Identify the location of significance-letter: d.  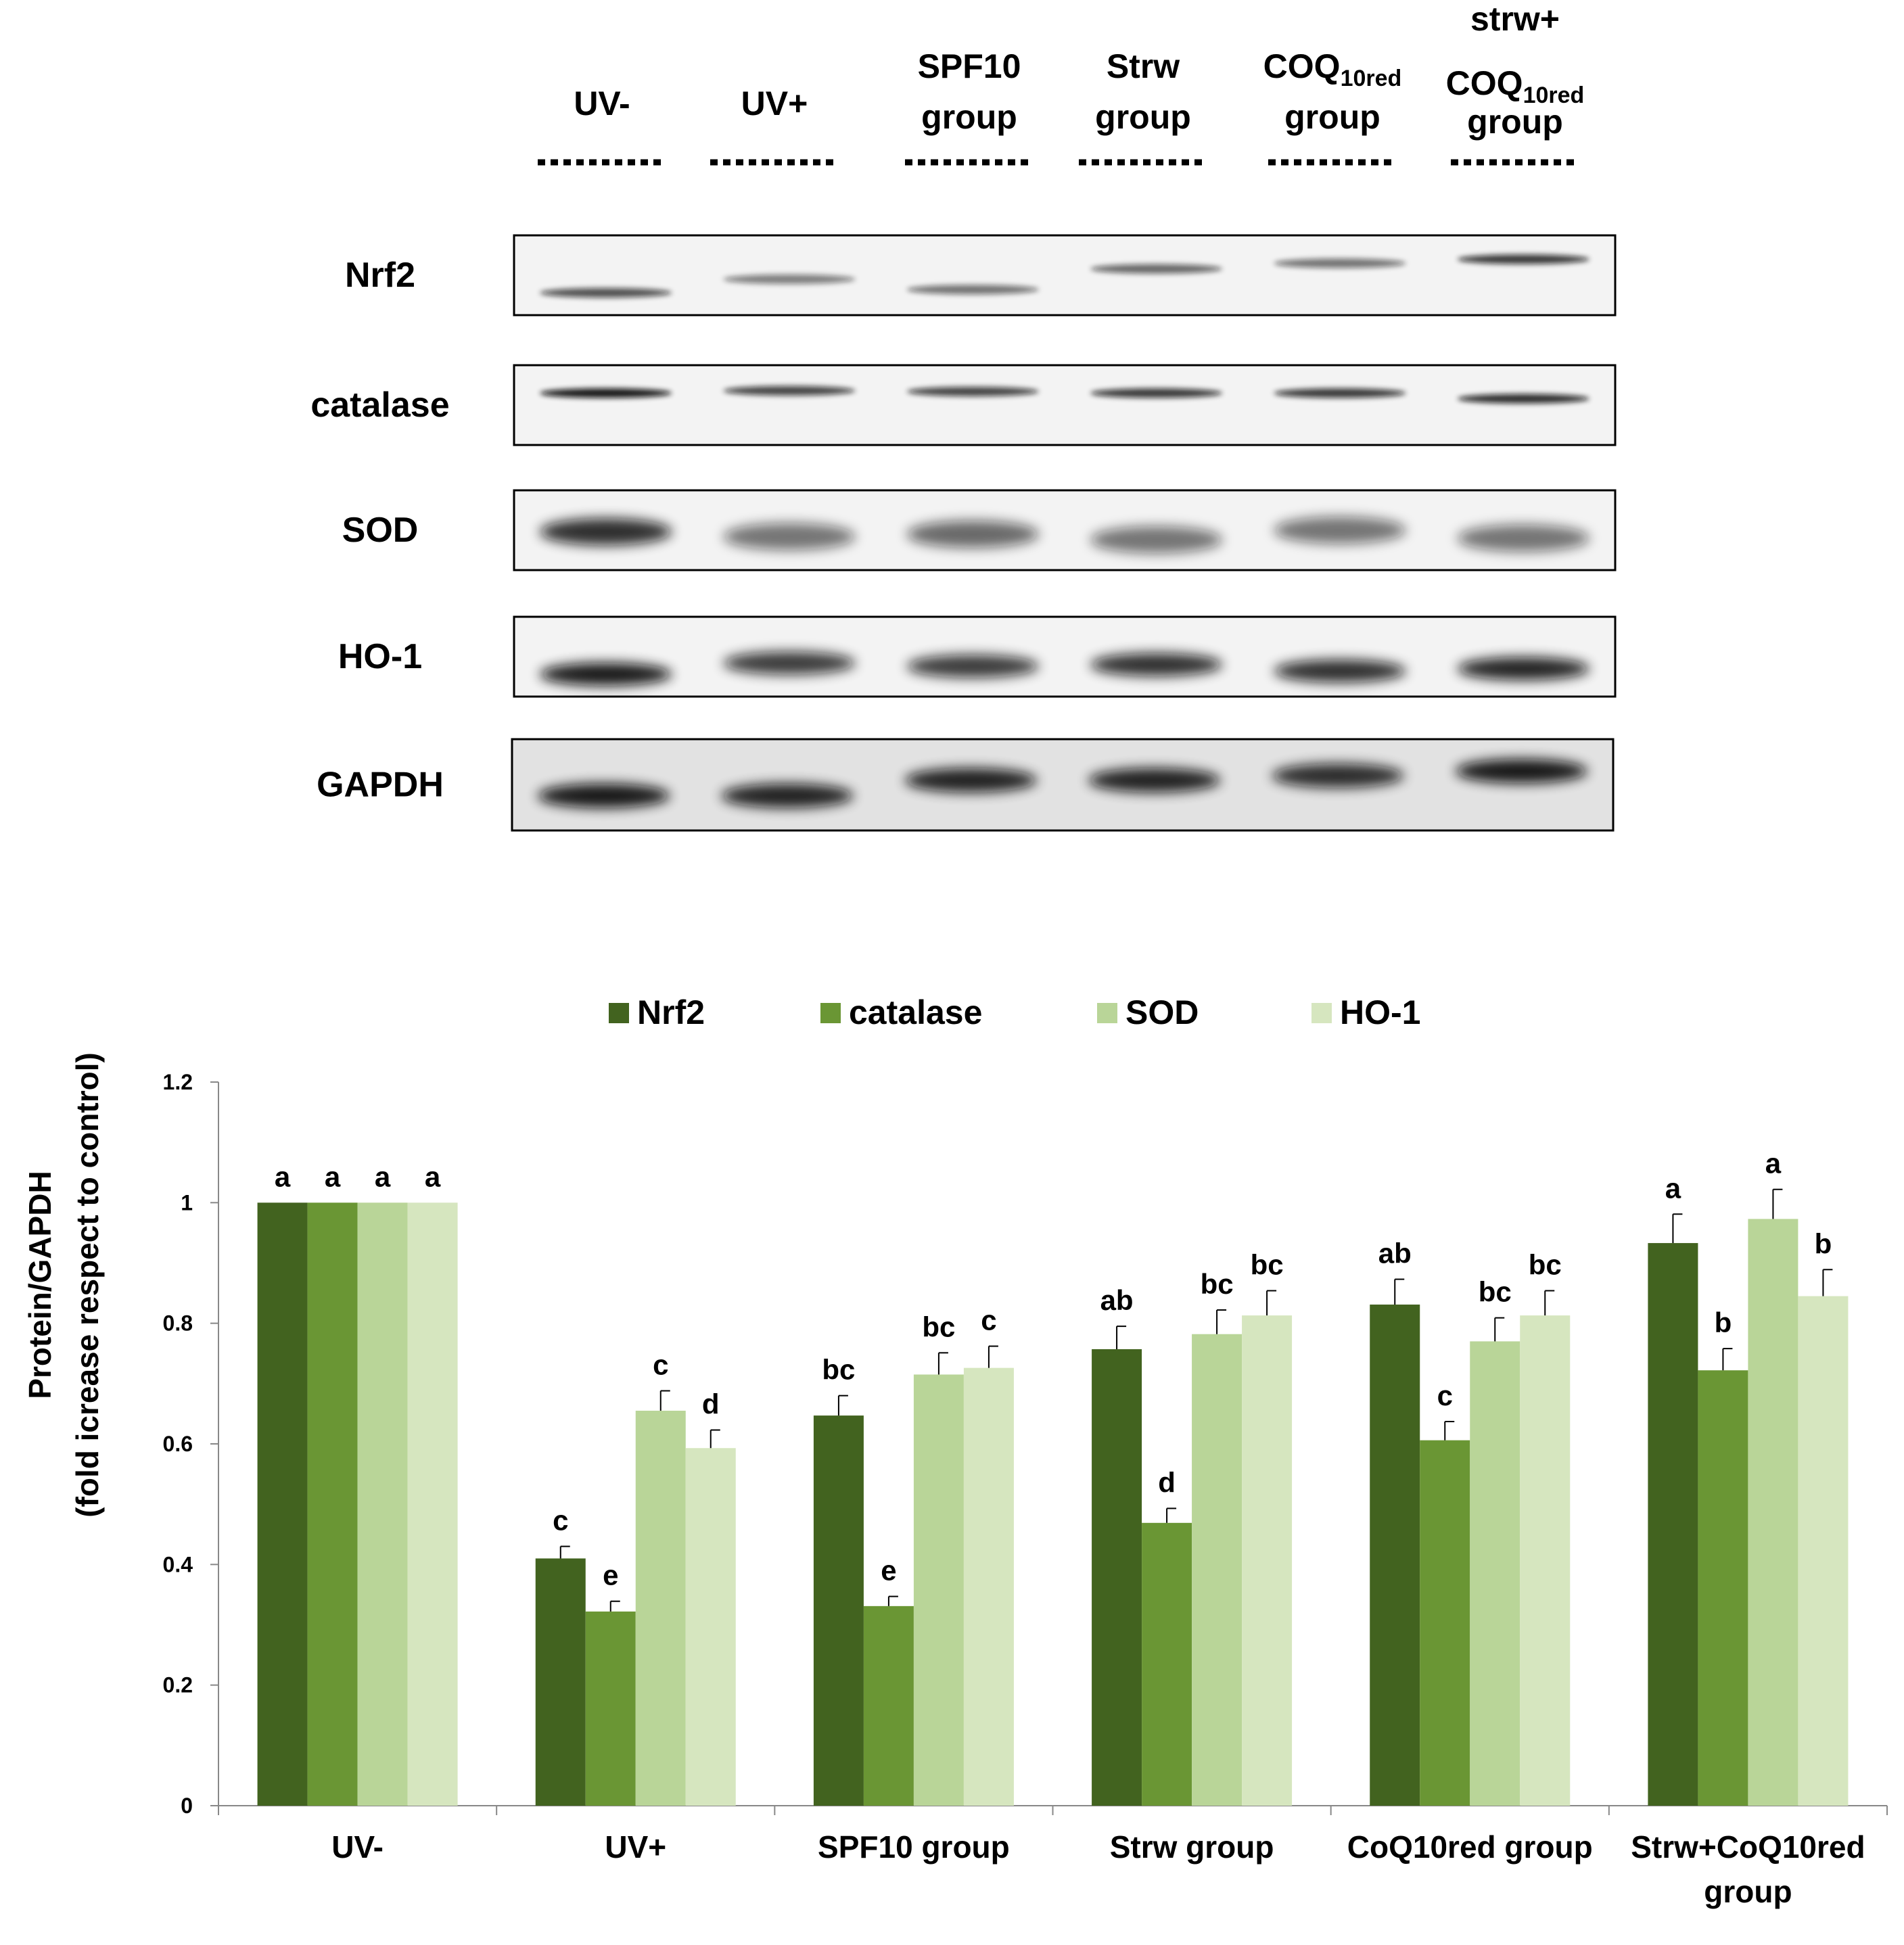
(1167, 1482).